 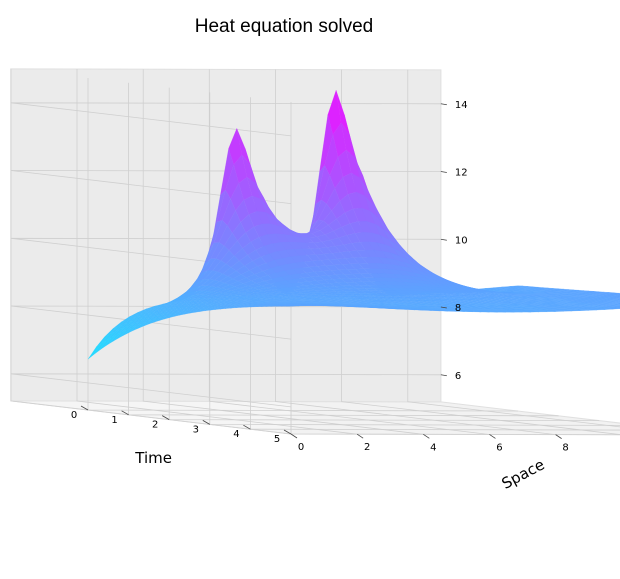 What do you see at coordinates (458, 308) in the screenshot?
I see `z-tick-label: 8` at bounding box center [458, 308].